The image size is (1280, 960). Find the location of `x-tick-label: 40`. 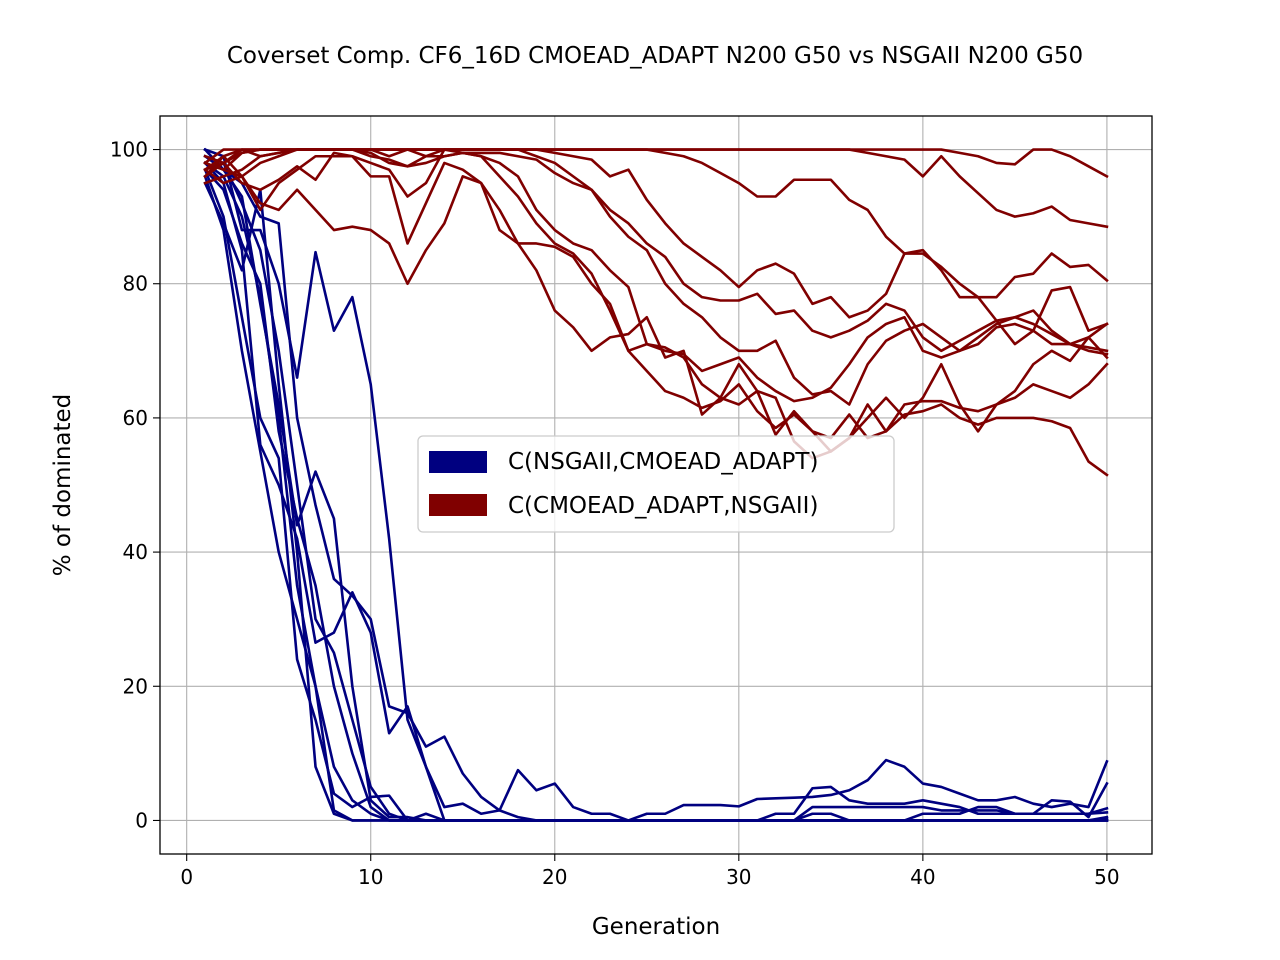

x-tick-label: 40 is located at coordinates (922, 877).